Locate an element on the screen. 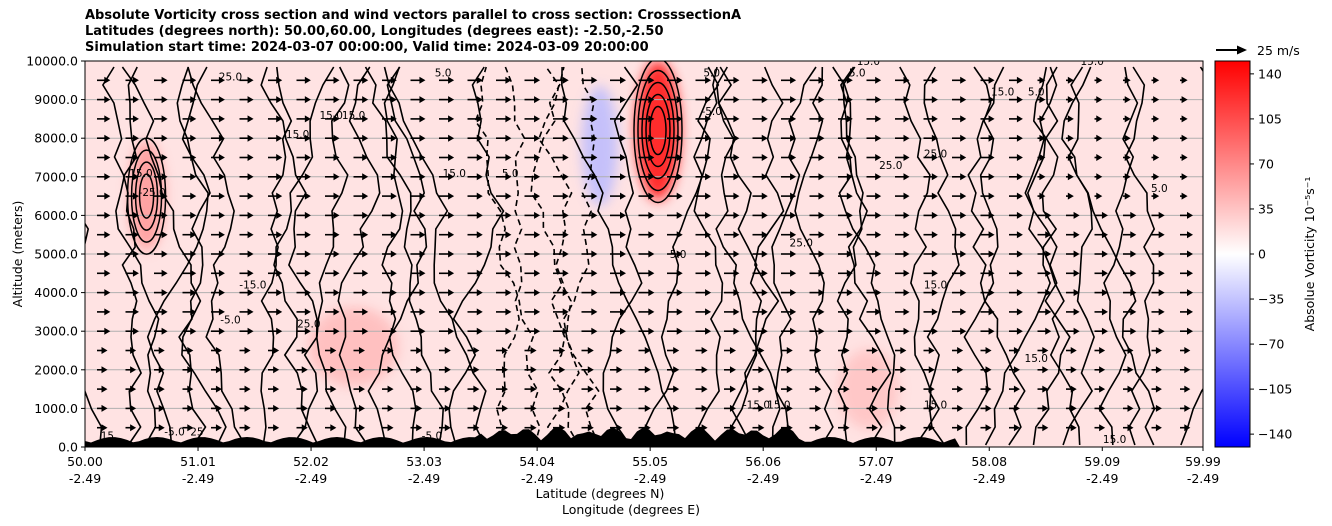 Image resolution: width=1332 pixels, height=526 pixels. y-tick-label: 7000.0 is located at coordinates (56, 176).